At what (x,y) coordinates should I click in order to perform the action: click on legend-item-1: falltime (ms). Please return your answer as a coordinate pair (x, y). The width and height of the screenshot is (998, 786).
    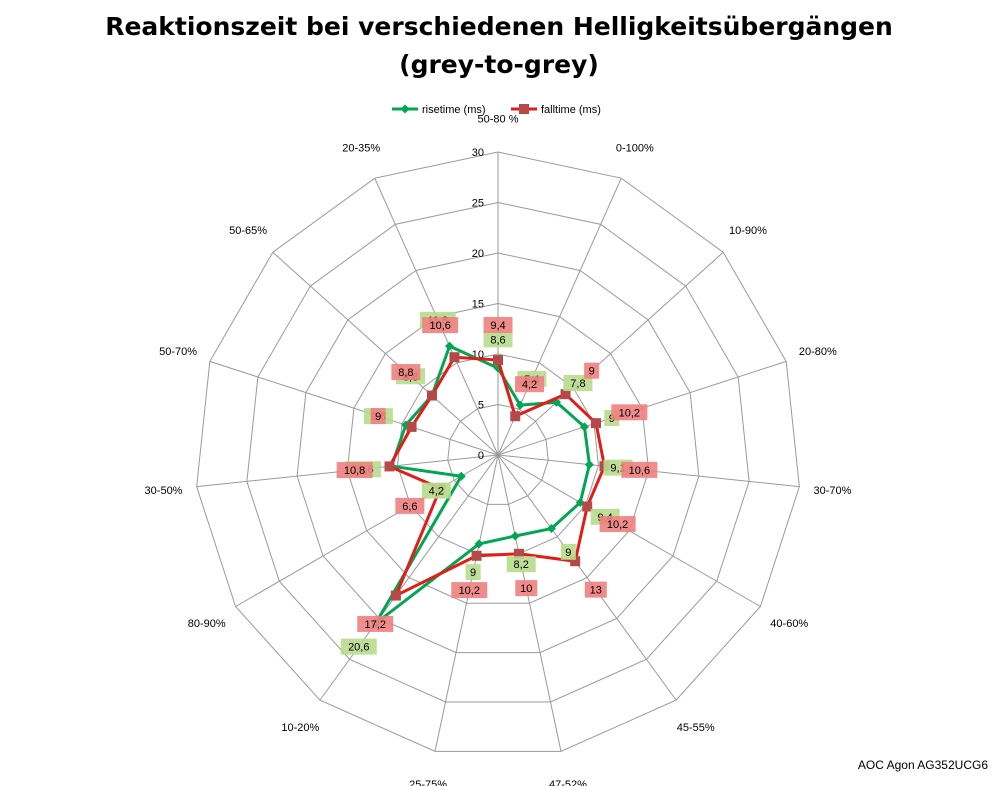
    Looking at the image, I should click on (556, 110).